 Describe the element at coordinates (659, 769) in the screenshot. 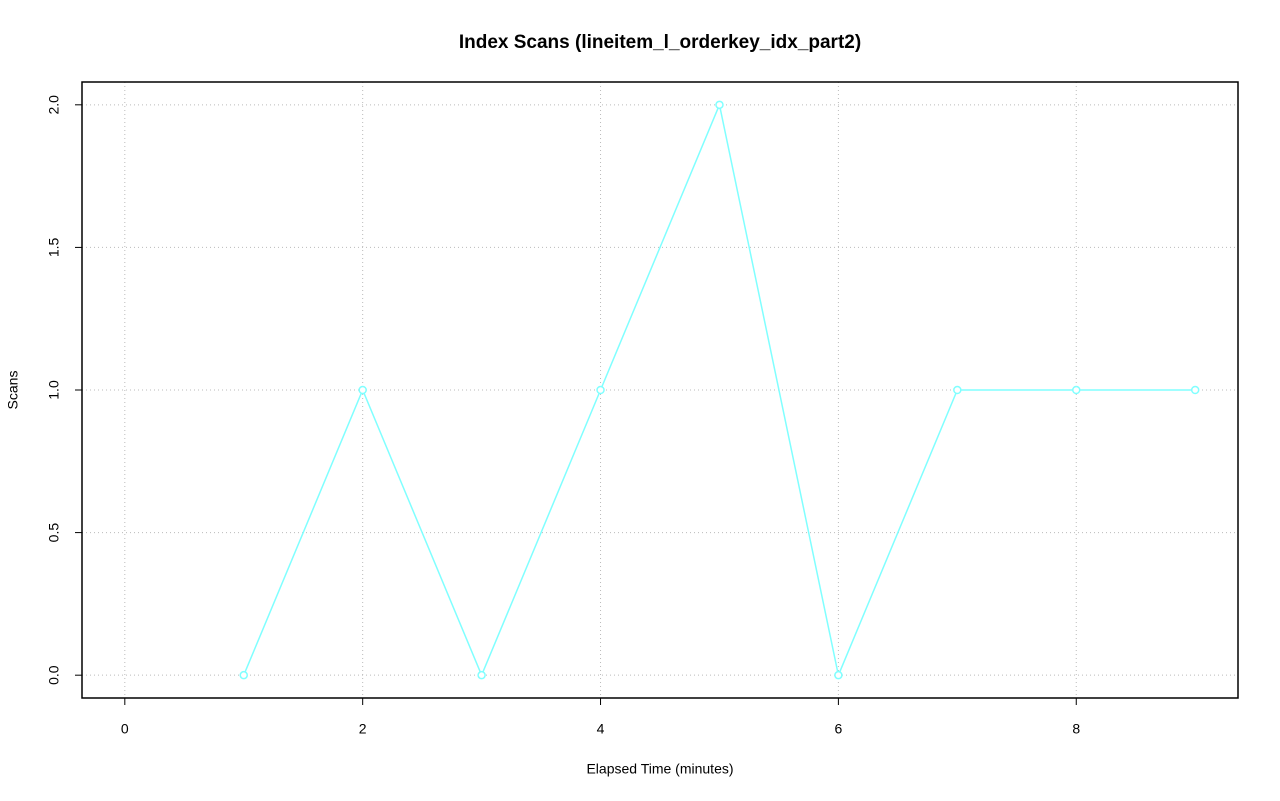

I see `x-axis-label: Elapsed Time (minutes)` at that location.